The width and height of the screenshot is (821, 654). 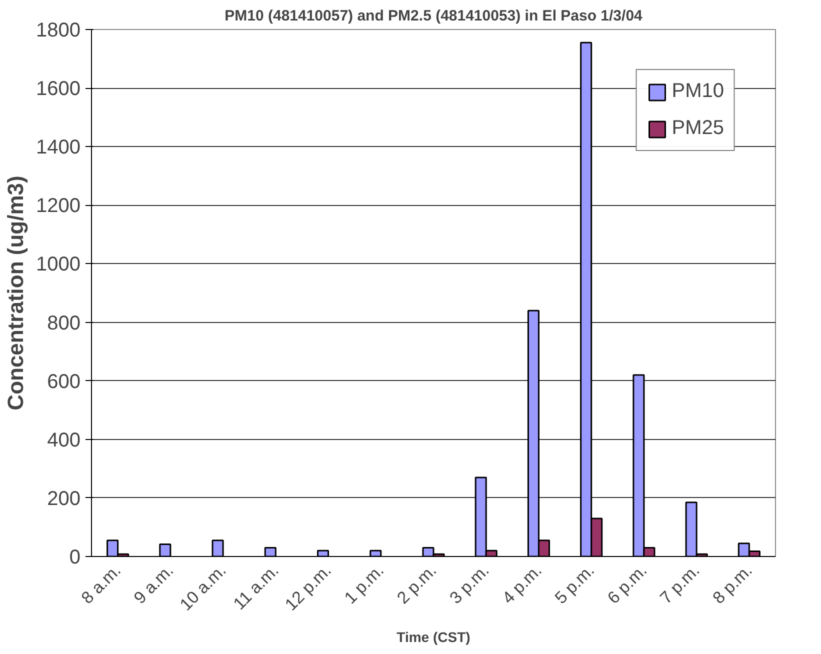 What do you see at coordinates (434, 16) in the screenshot?
I see `chart-title: PM10 (481410057) and PM2.5 (481410053) in El Paso 1/3/04` at bounding box center [434, 16].